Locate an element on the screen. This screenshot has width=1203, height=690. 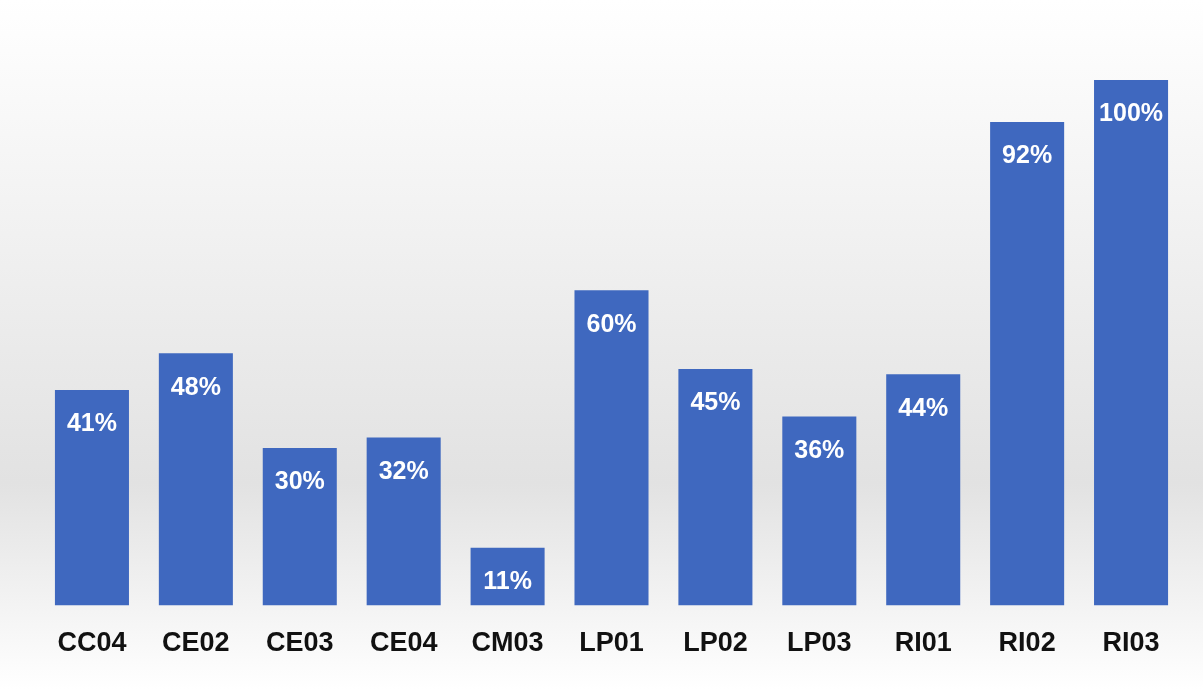
x-tick-label: CM03 is located at coordinates (507, 642).